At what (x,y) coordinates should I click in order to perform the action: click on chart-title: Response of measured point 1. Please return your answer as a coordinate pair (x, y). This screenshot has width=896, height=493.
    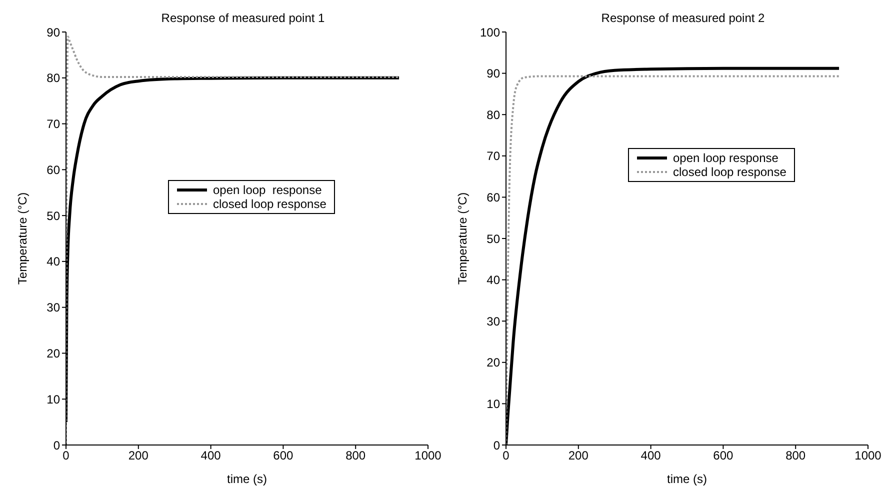
    Looking at the image, I should click on (243, 18).